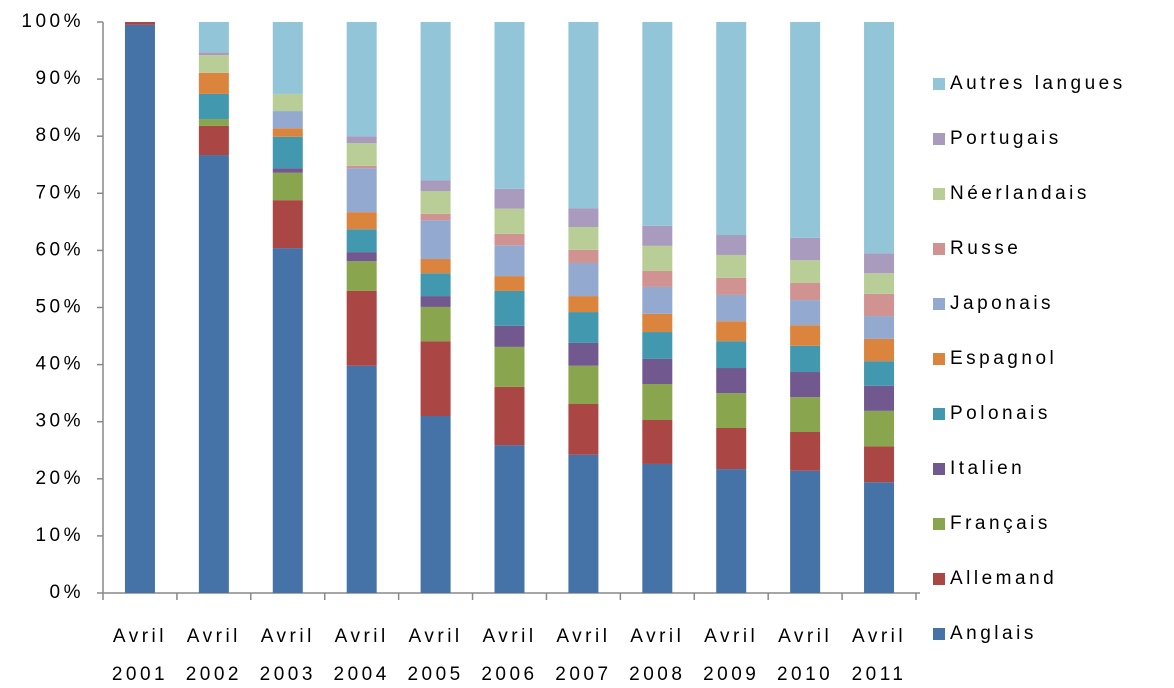 The image size is (1174, 688). Describe the element at coordinates (59, 535) in the screenshot. I see `y-tick-label: 10%` at that location.